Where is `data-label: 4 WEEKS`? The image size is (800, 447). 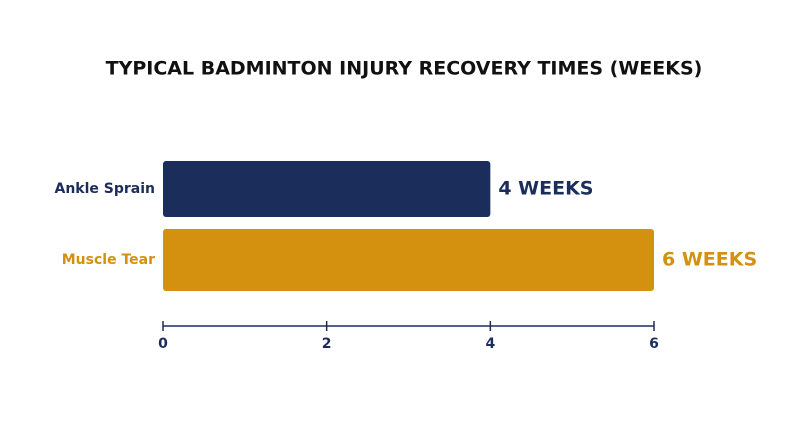 data-label: 4 WEEKS is located at coordinates (545, 189).